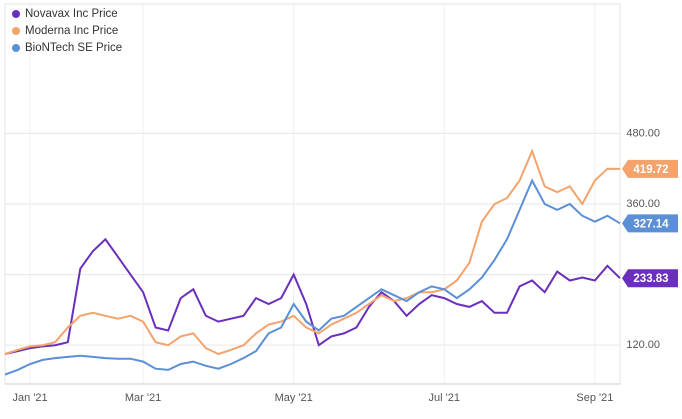 The image size is (682, 419). Describe the element at coordinates (71, 31) in the screenshot. I see `legend-label: Moderna Inc Price` at that location.